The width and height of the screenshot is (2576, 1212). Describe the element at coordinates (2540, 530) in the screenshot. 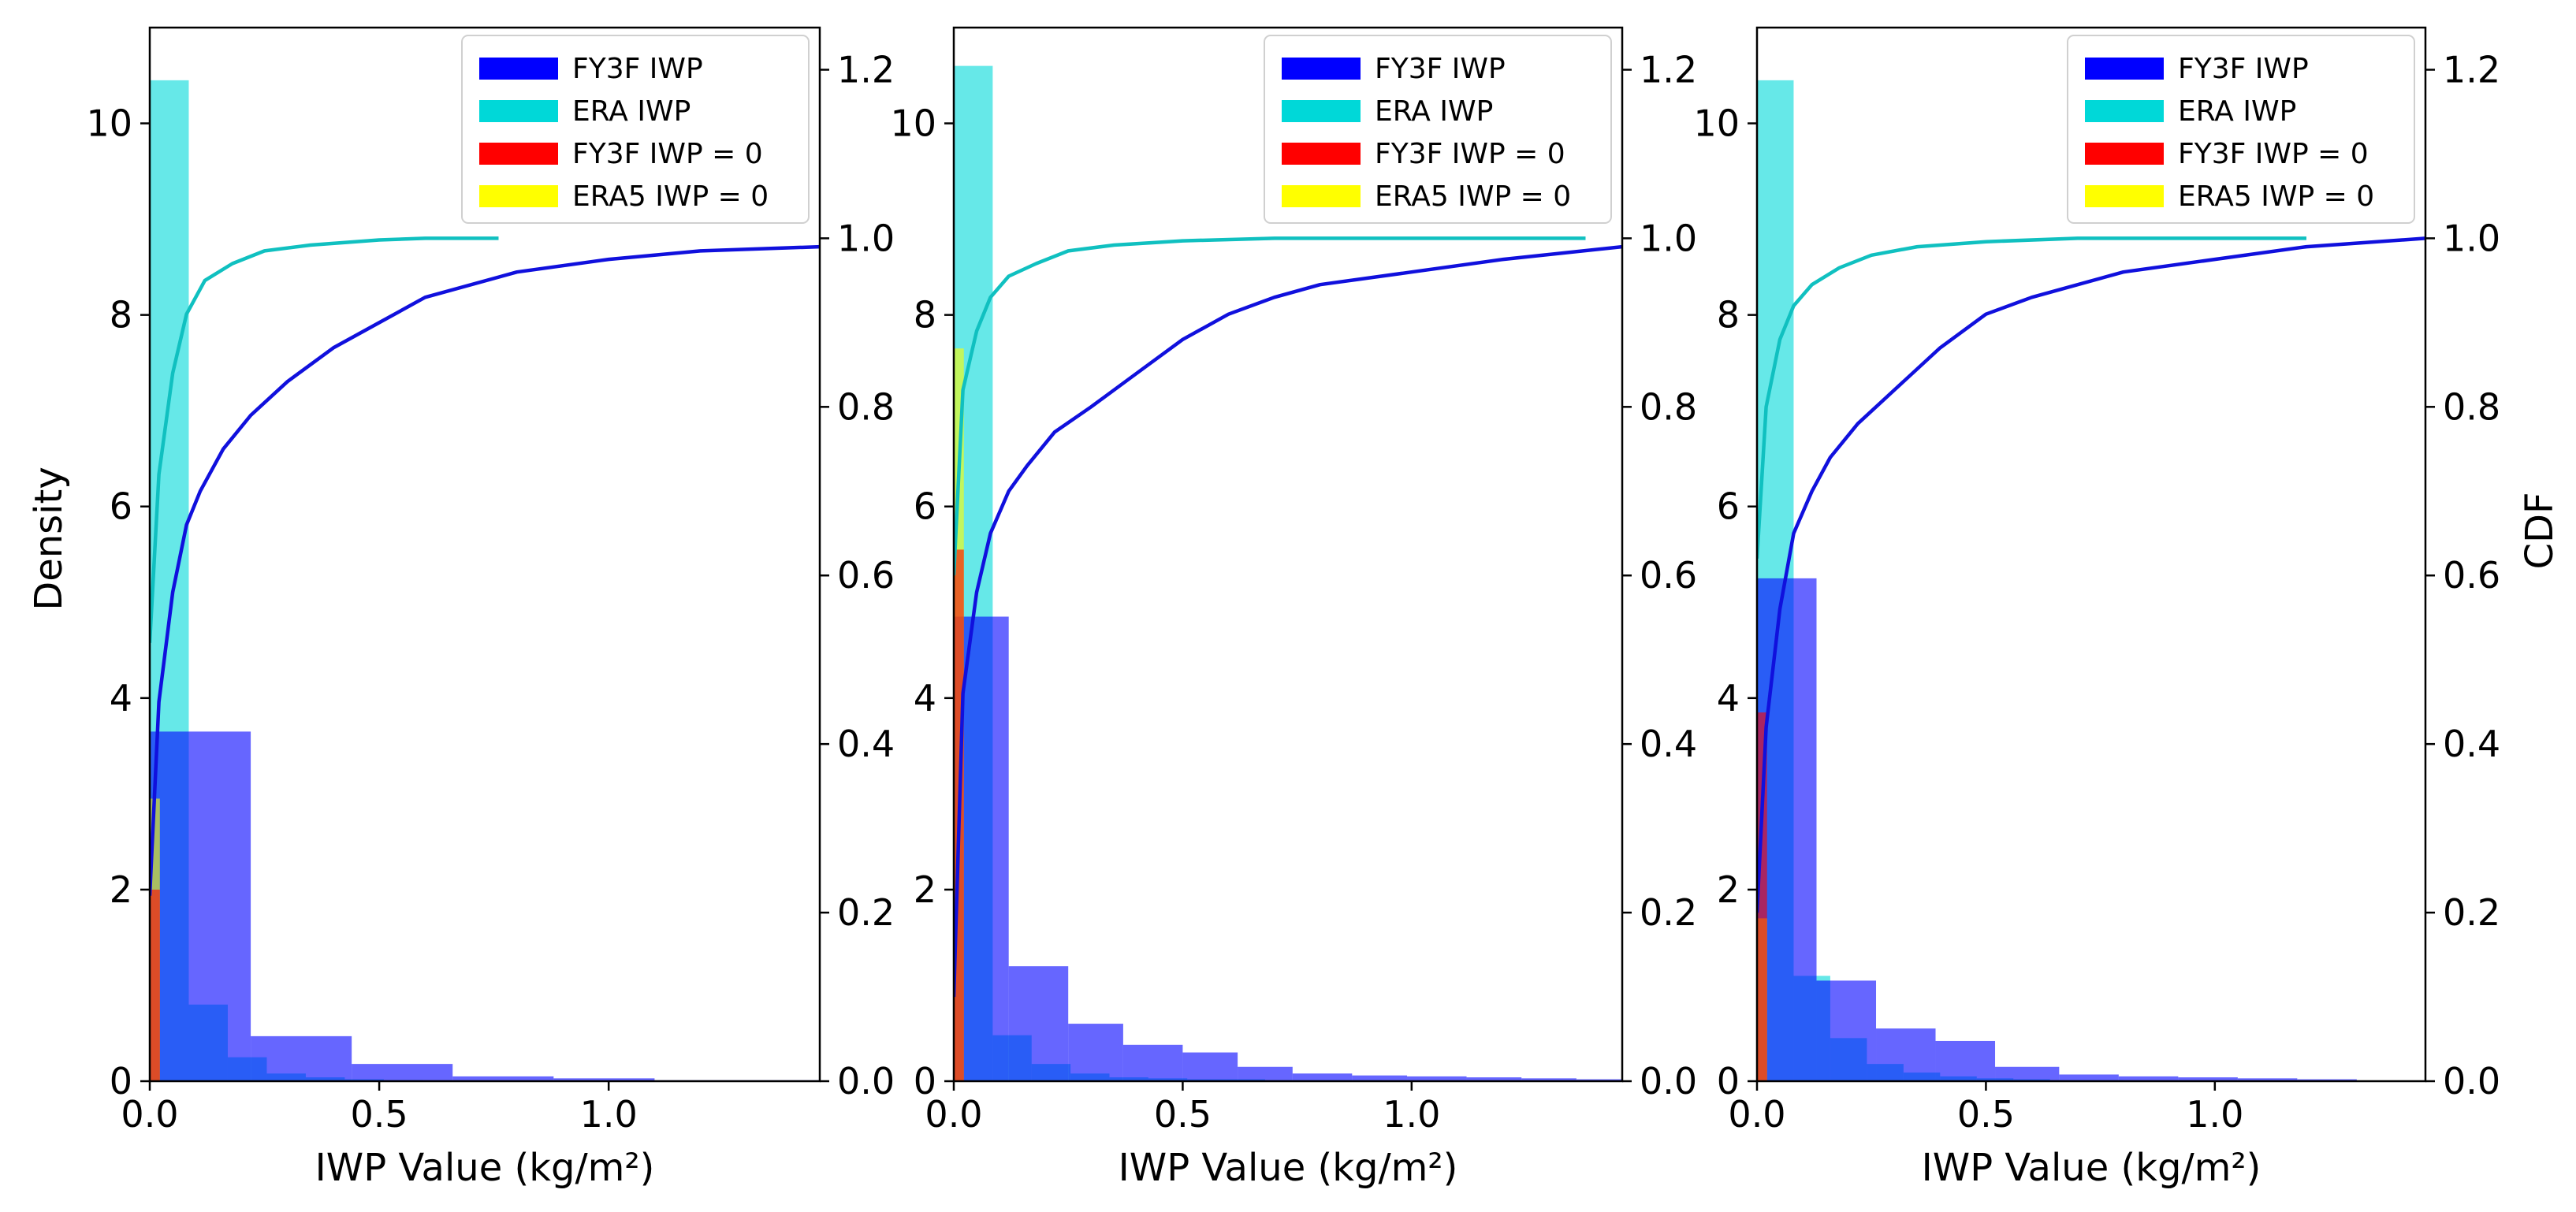

I see `y2-axis-label: CDF` at that location.